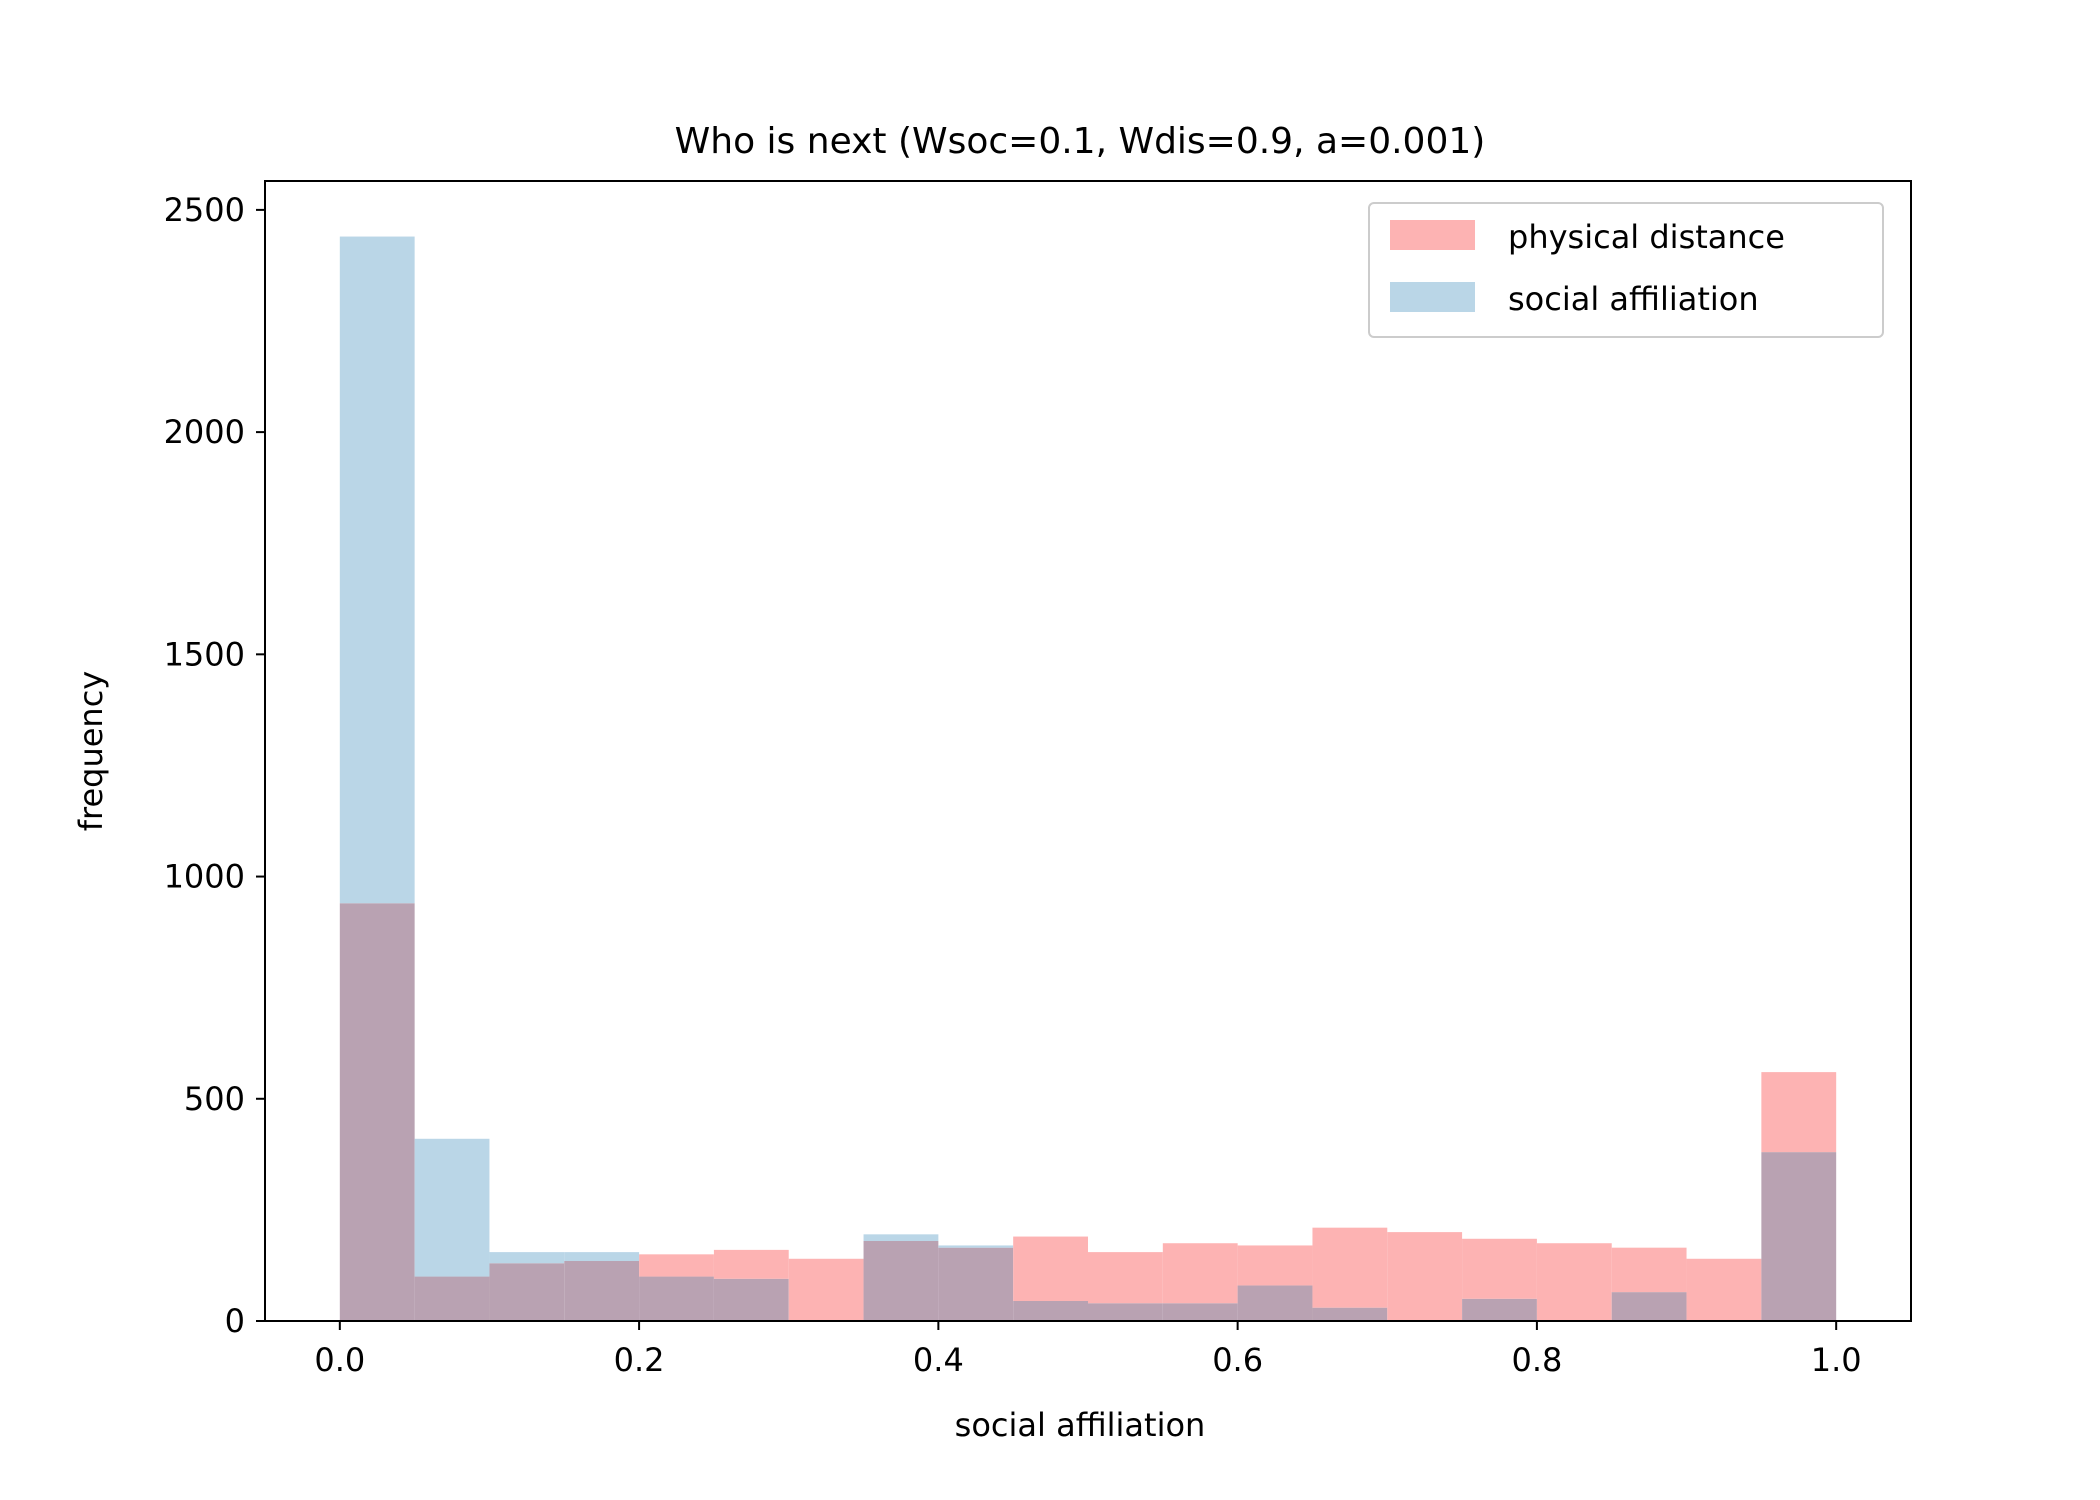  Describe the element at coordinates (339, 1360) in the screenshot. I see `x-tick-label: 0.0` at that location.